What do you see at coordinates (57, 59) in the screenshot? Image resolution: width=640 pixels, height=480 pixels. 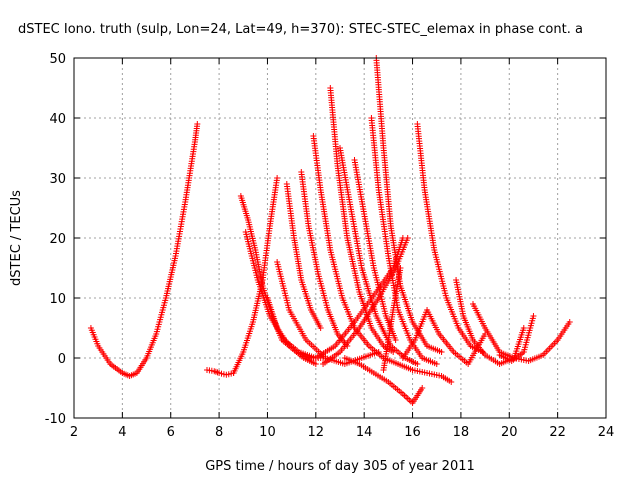 I see `y-tick-label: 50` at bounding box center [57, 59].